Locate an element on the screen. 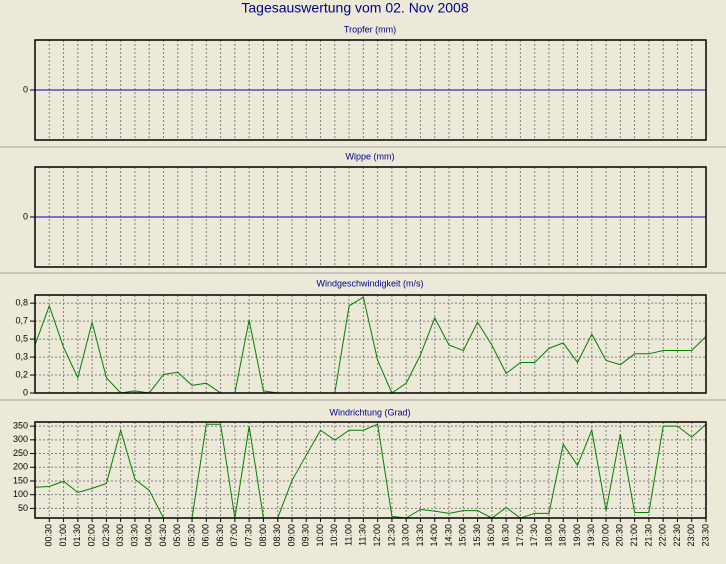 The width and height of the screenshot is (726, 564). panel-title: Windrichtung (Grad) is located at coordinates (369, 412).